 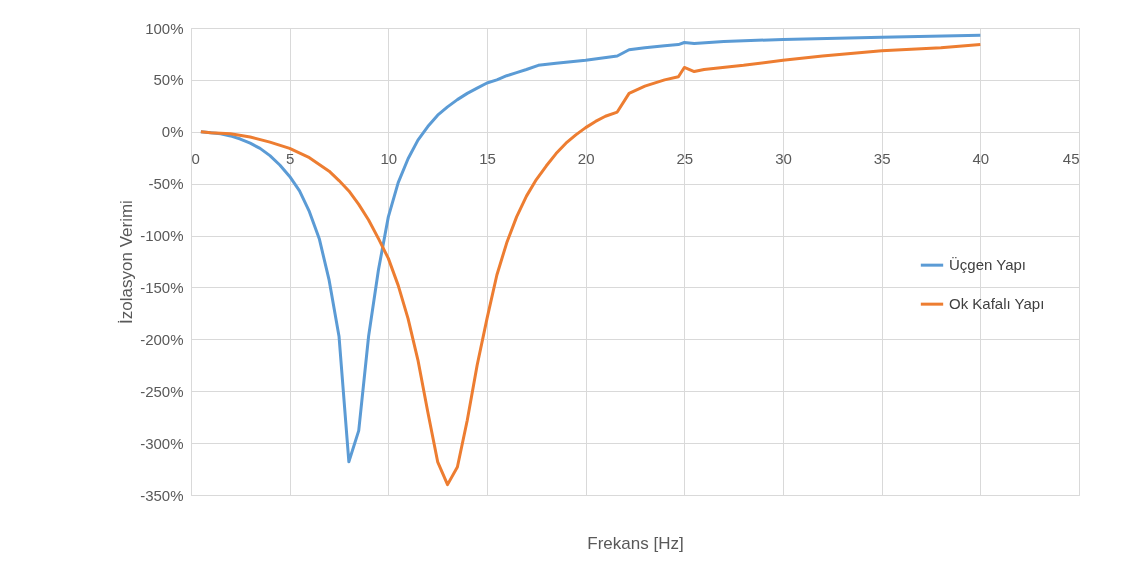 What do you see at coordinates (164, 28) in the screenshot?
I see `y-tick-label: 100%` at bounding box center [164, 28].